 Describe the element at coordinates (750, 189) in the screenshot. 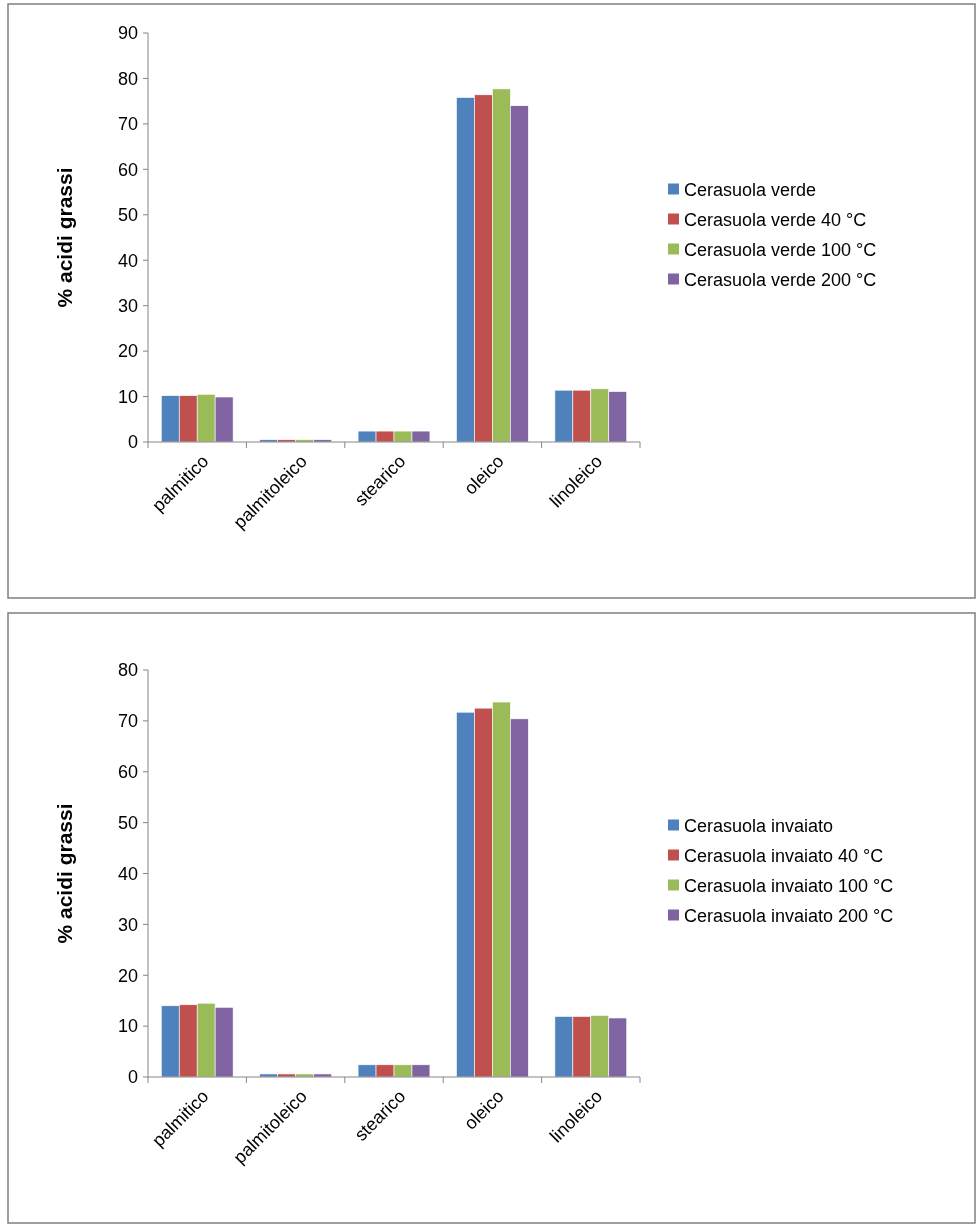

I see `legend-label: Cerasuola verde` at that location.